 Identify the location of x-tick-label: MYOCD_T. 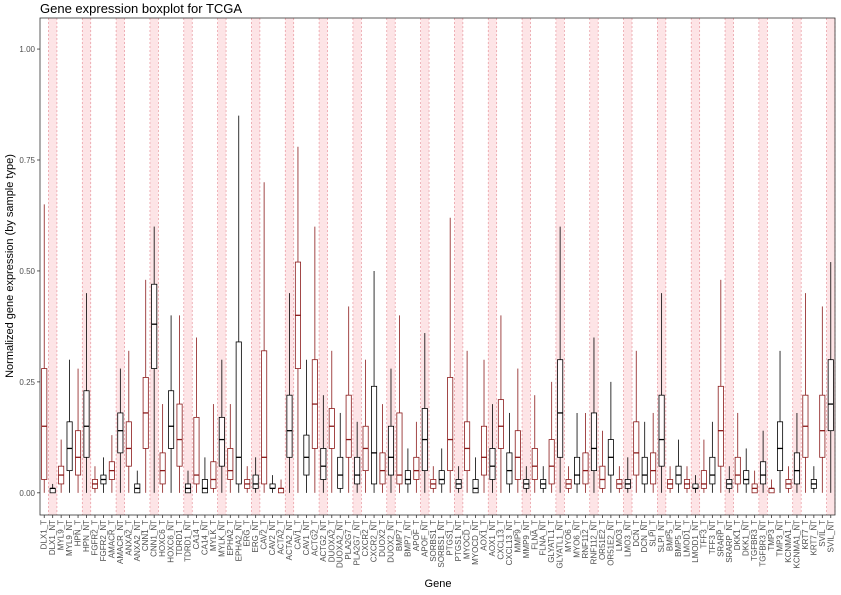
(467, 539).